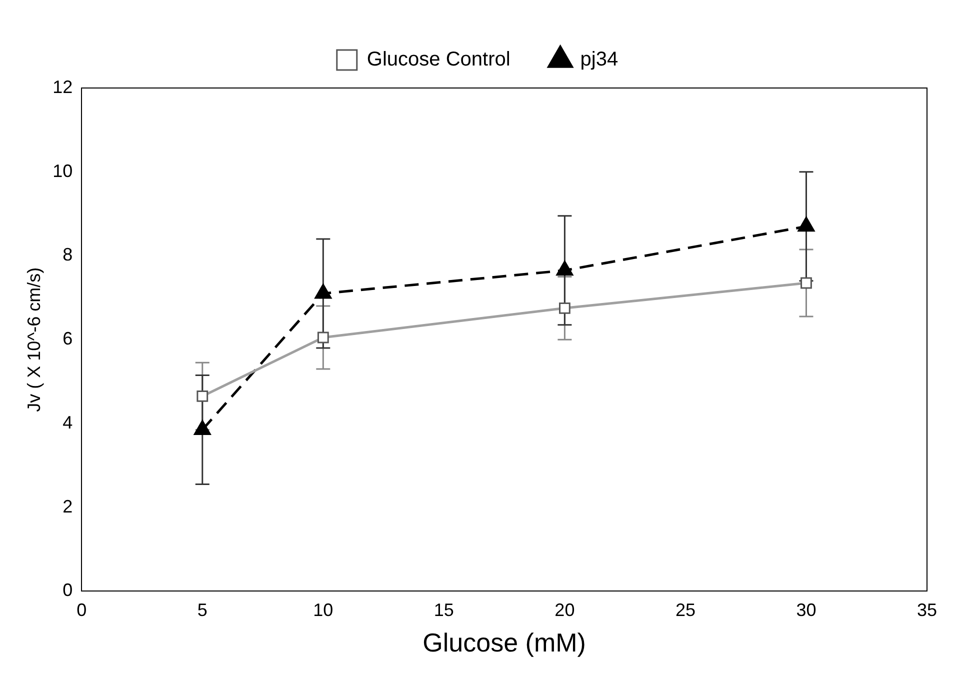 The height and width of the screenshot is (674, 955). What do you see at coordinates (67, 254) in the screenshot?
I see `y-tick-label: 8` at bounding box center [67, 254].